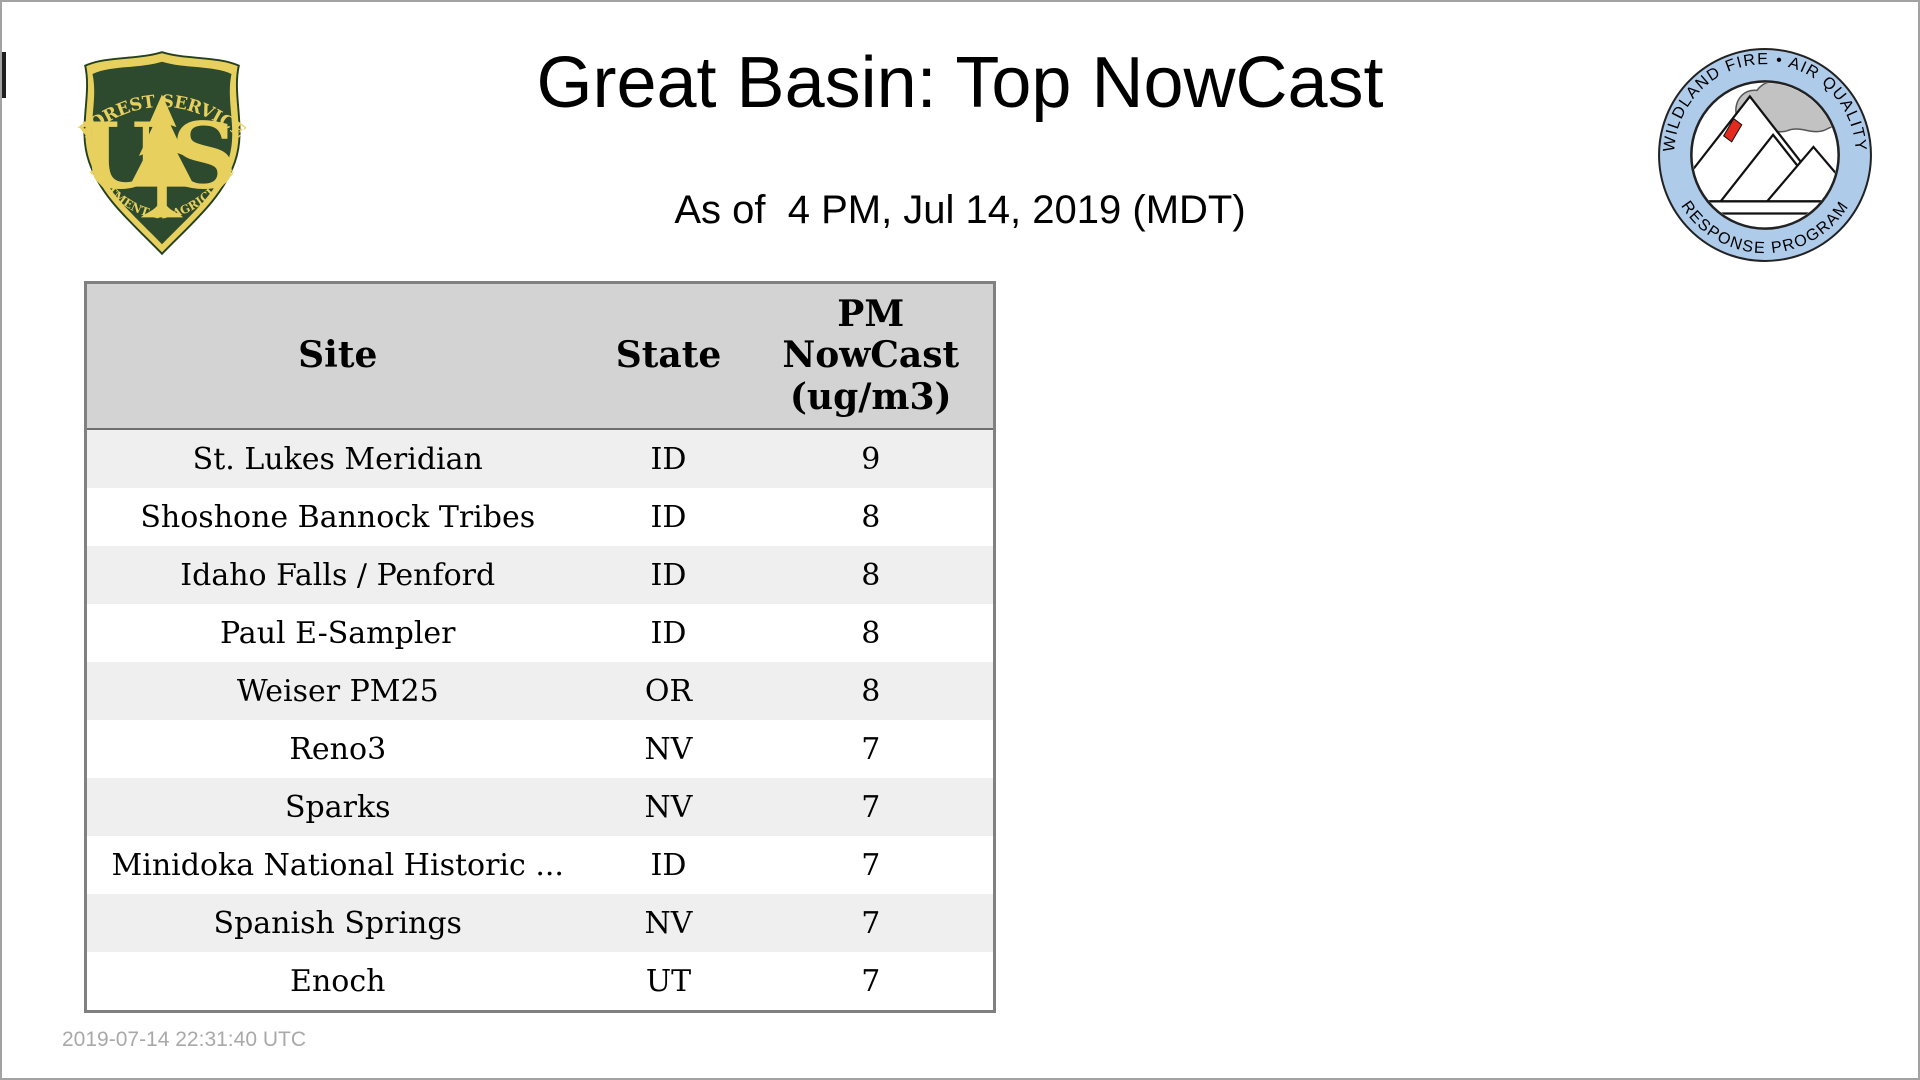 This screenshot has width=1920, height=1080. What do you see at coordinates (338, 749) in the screenshot?
I see `site-cell: Reno3` at bounding box center [338, 749].